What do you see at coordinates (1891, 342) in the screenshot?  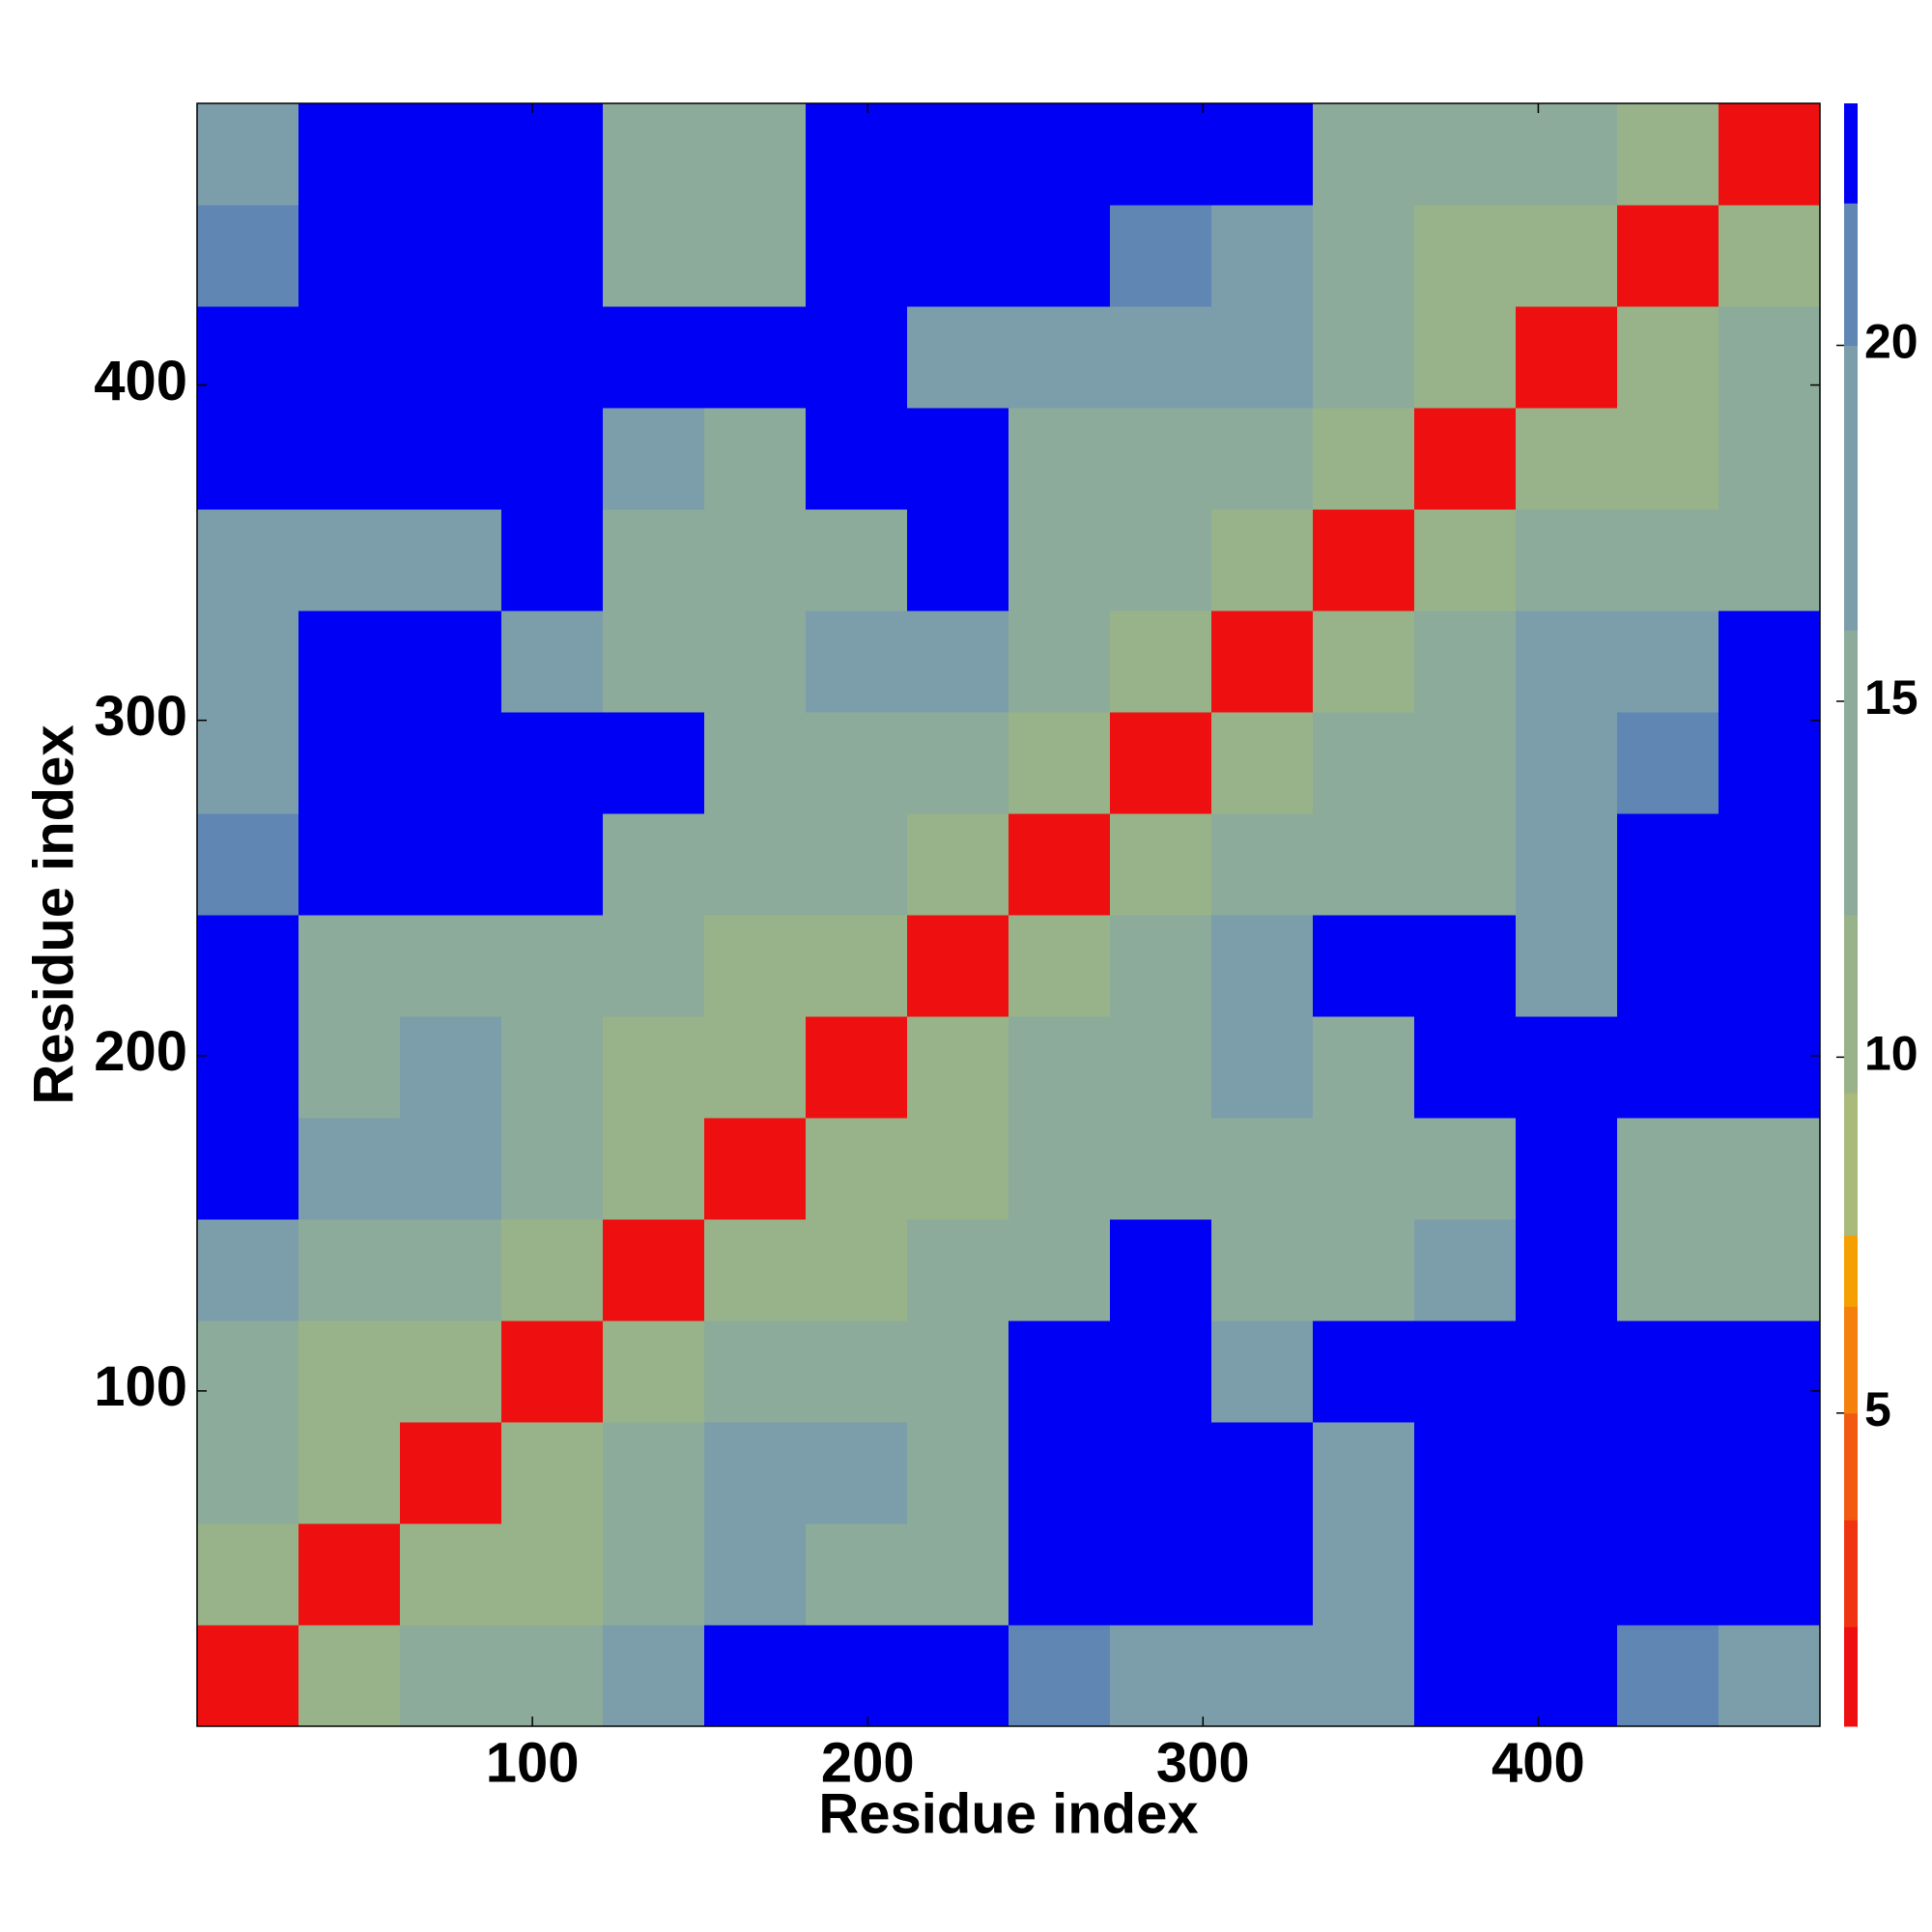 I see `colorbar-tick-label: 20` at bounding box center [1891, 342].